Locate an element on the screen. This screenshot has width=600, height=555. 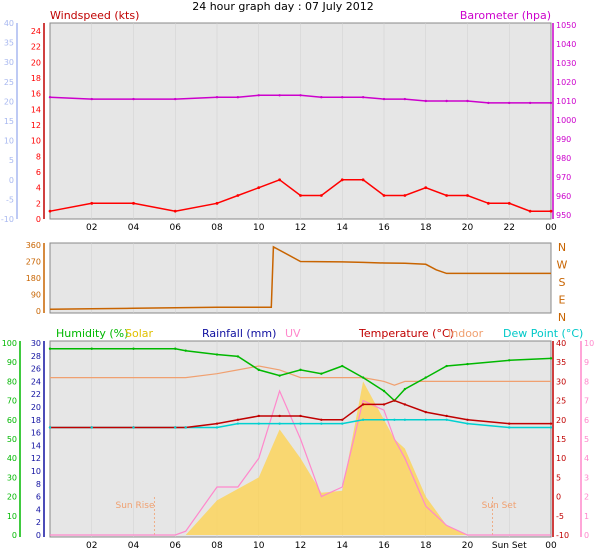
compass-label: W is located at coordinates (562, 265).